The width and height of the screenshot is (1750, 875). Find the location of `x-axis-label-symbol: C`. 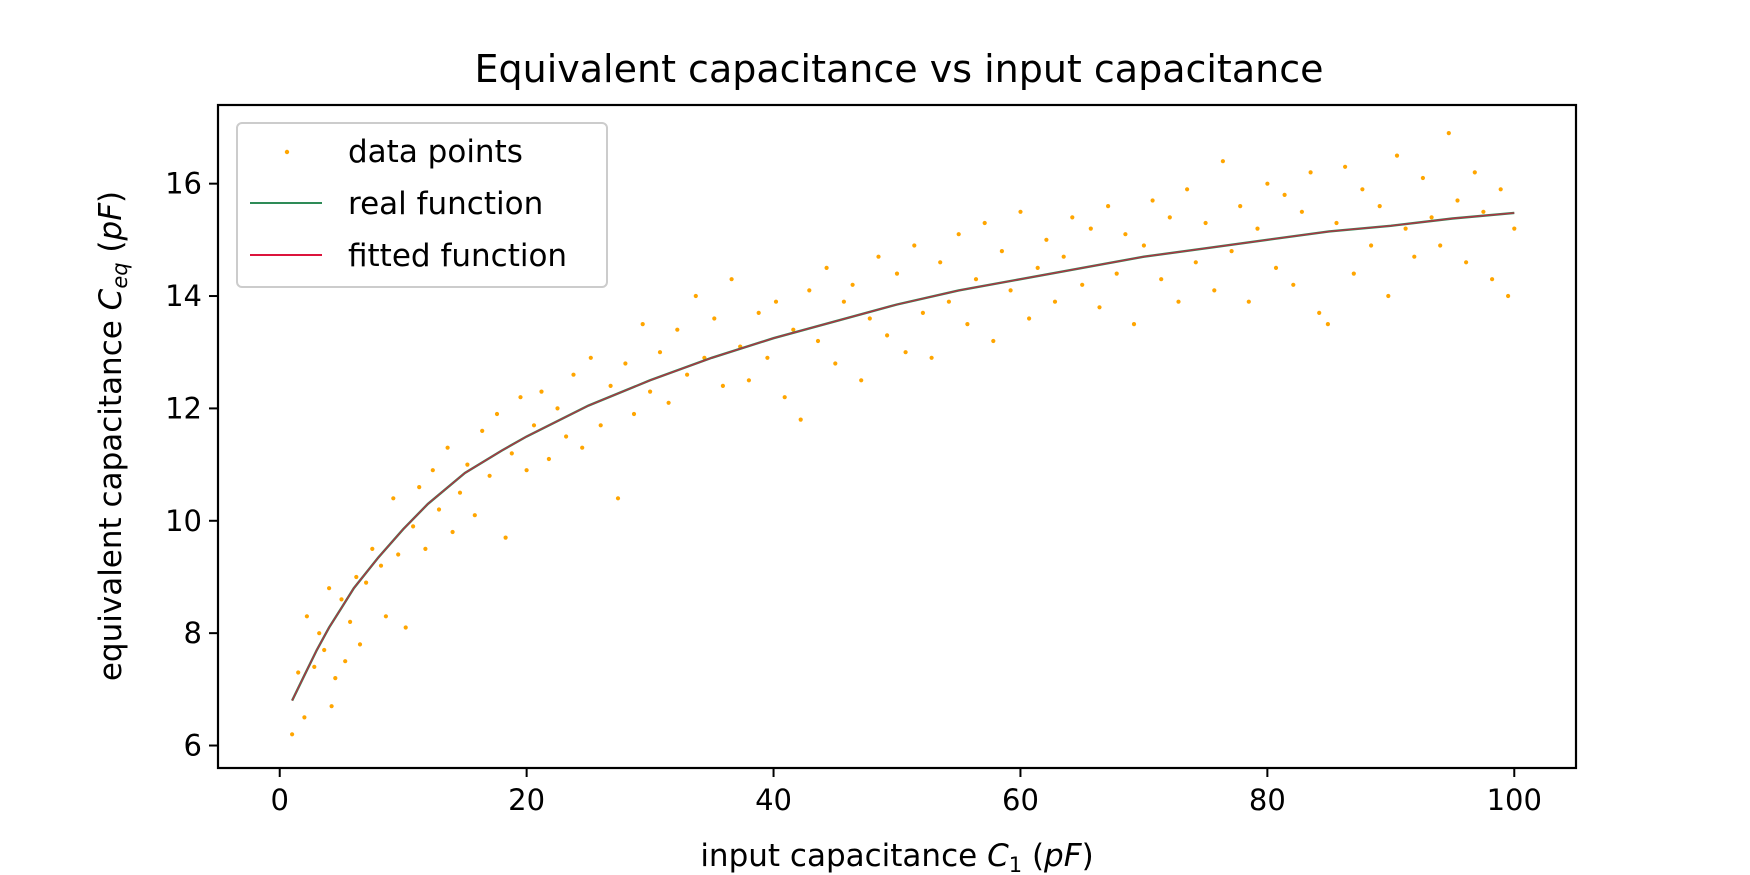

x-axis-label-symbol: C is located at coordinates (998, 856).